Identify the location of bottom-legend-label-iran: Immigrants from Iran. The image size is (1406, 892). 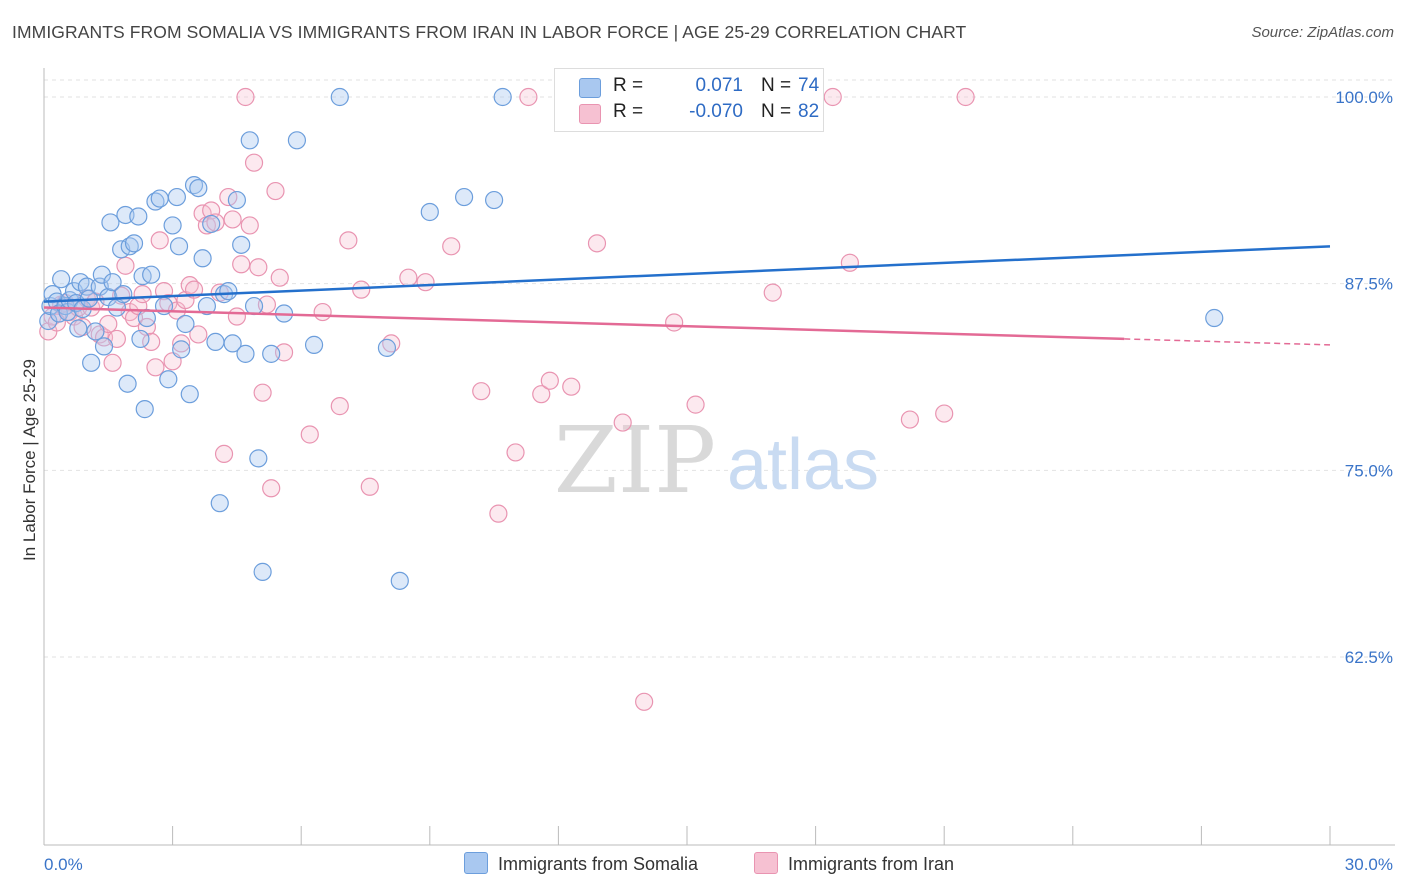
(871, 864).